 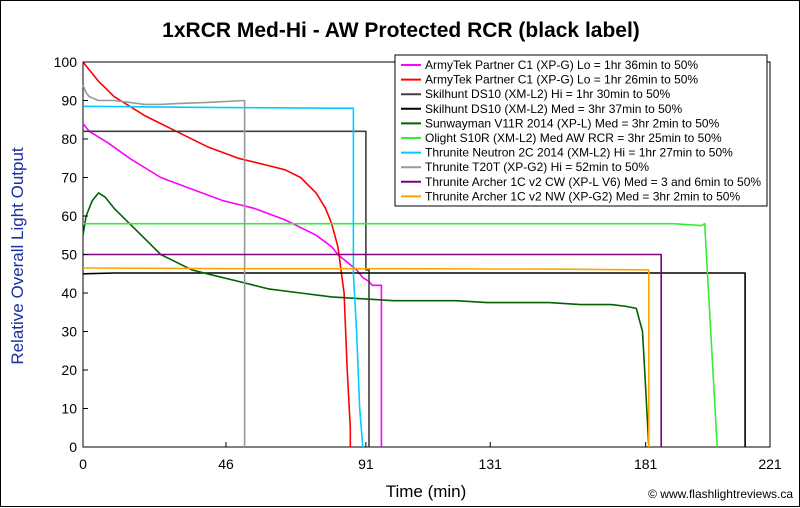 What do you see at coordinates (66, 62) in the screenshot?
I see `y-tick-label: 100` at bounding box center [66, 62].